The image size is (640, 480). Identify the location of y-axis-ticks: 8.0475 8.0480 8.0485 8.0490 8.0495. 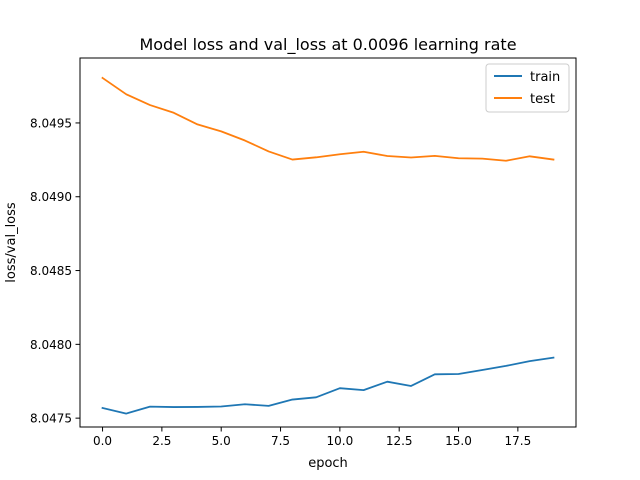
(55, 271).